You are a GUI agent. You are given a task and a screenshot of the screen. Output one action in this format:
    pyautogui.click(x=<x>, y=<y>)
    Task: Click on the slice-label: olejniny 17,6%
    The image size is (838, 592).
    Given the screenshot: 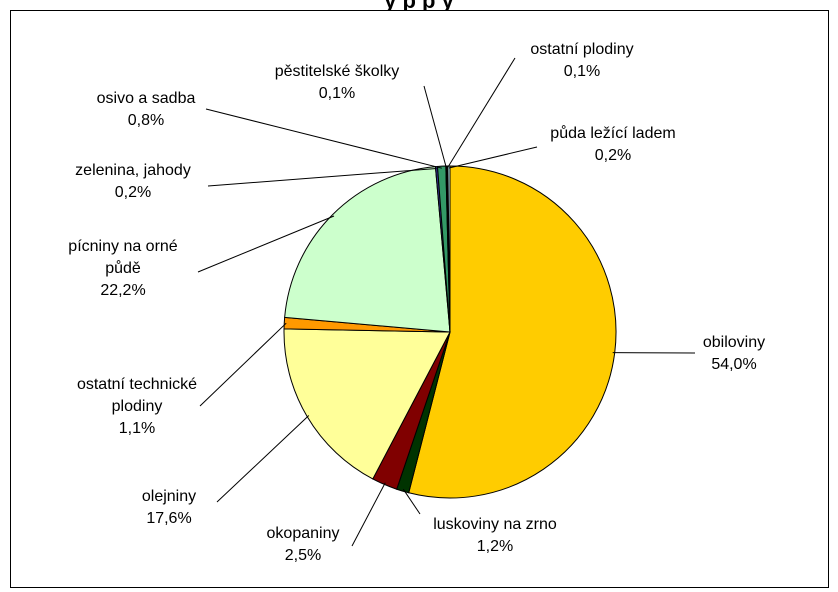 What is the action you would take?
    pyautogui.click(x=169, y=507)
    